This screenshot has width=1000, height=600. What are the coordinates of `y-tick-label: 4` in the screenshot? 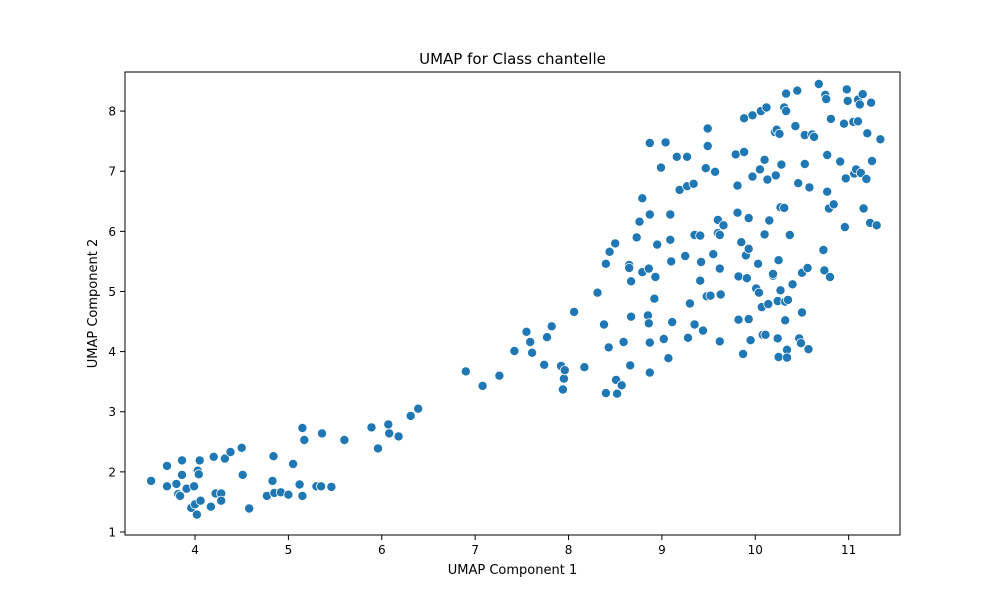 It's located at (112, 352).